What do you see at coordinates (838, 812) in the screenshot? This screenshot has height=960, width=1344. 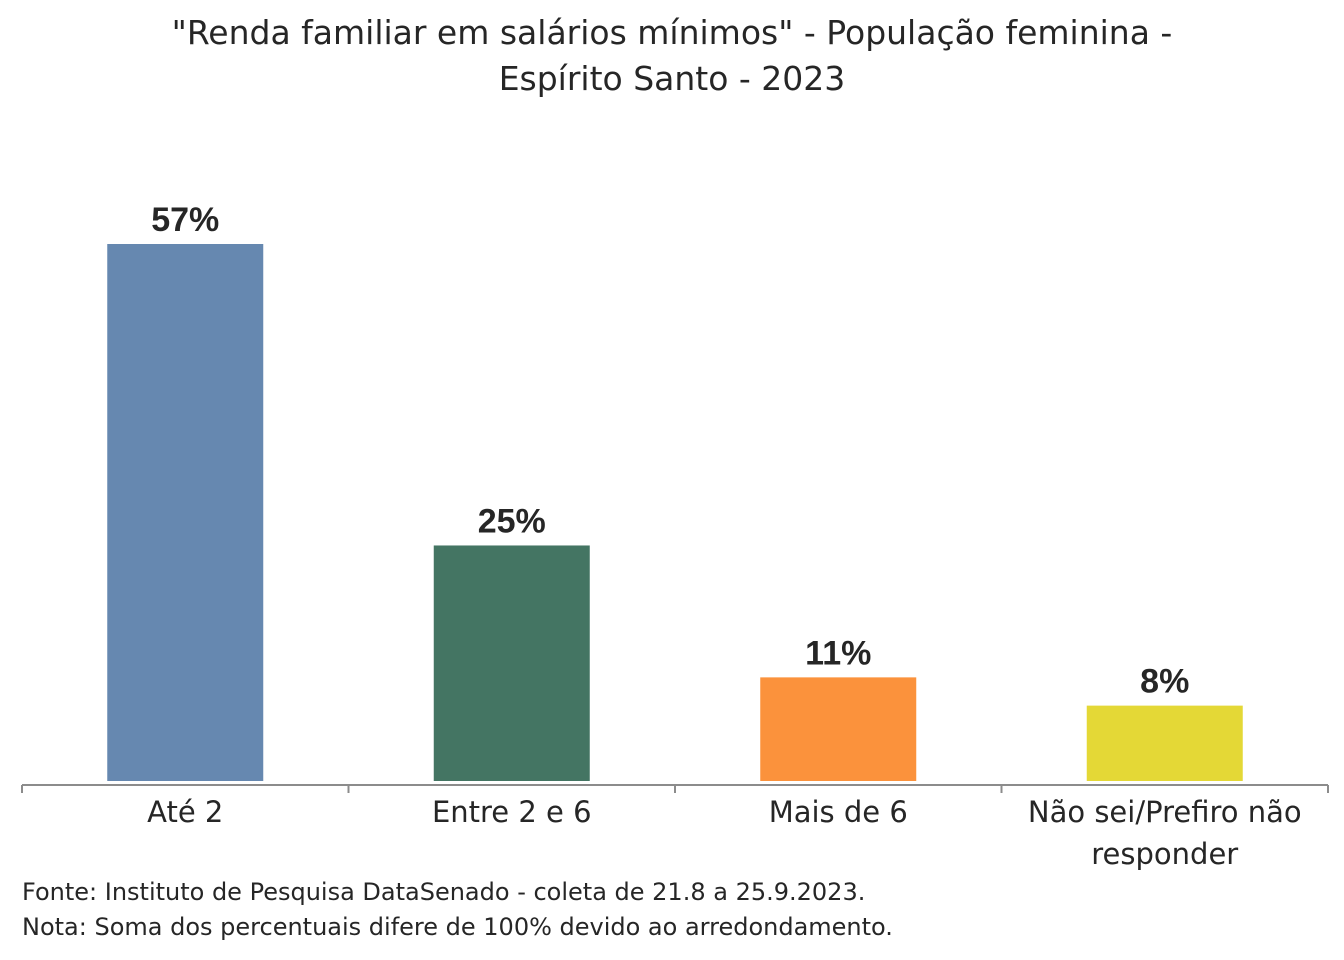 I see `category-label-mais-de-6: Mais de 6` at bounding box center [838, 812].